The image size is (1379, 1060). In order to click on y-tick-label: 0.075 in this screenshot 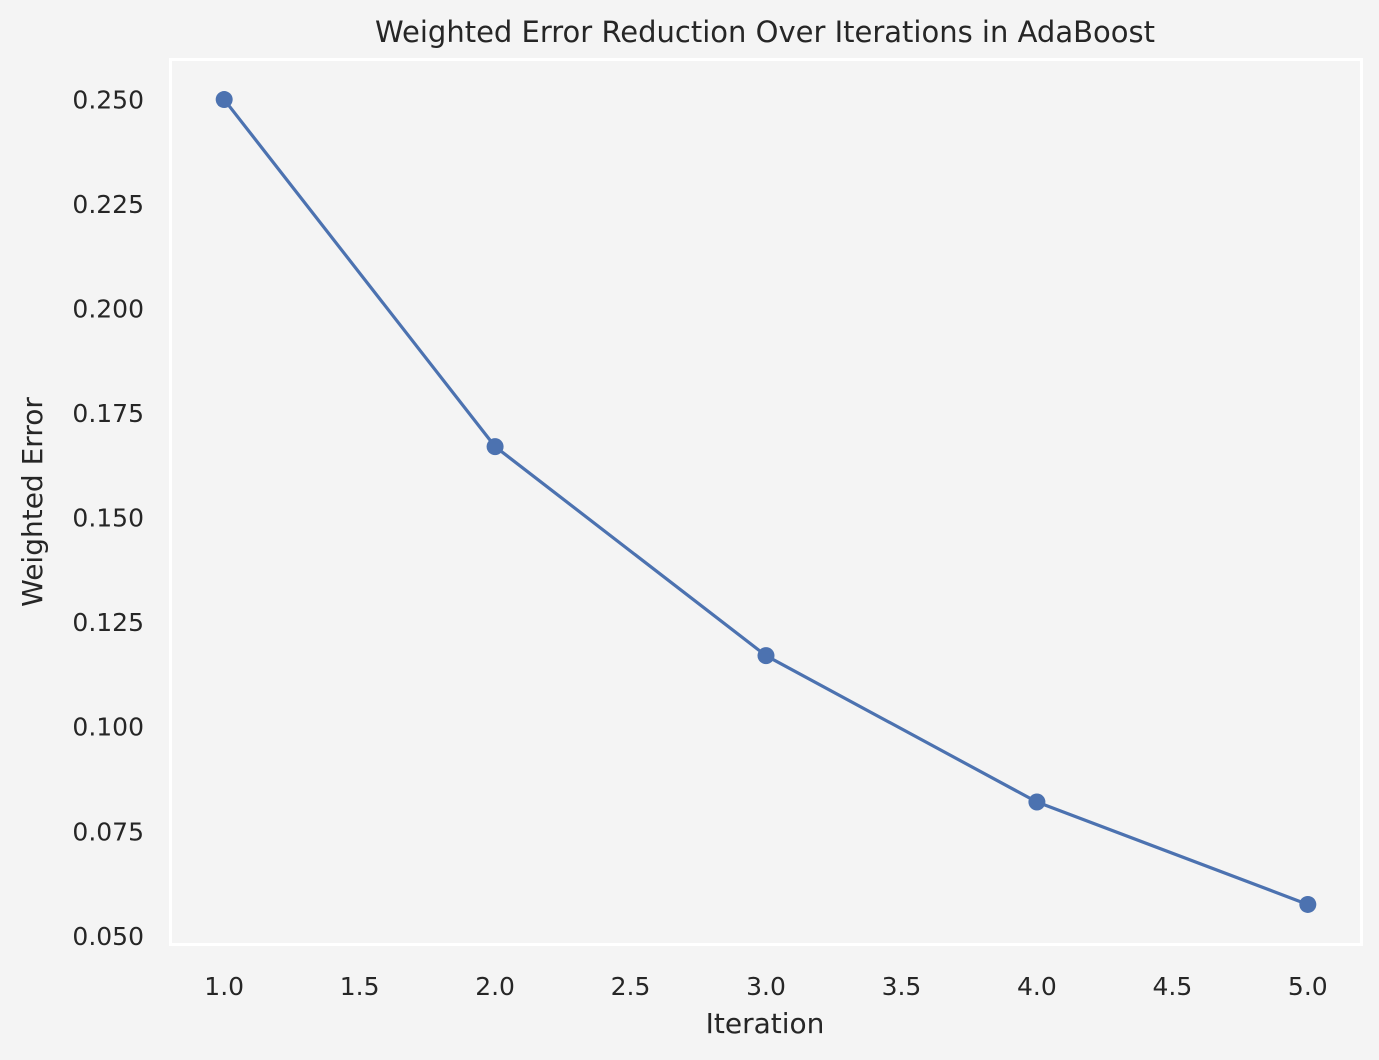, I will do `click(108, 831)`.